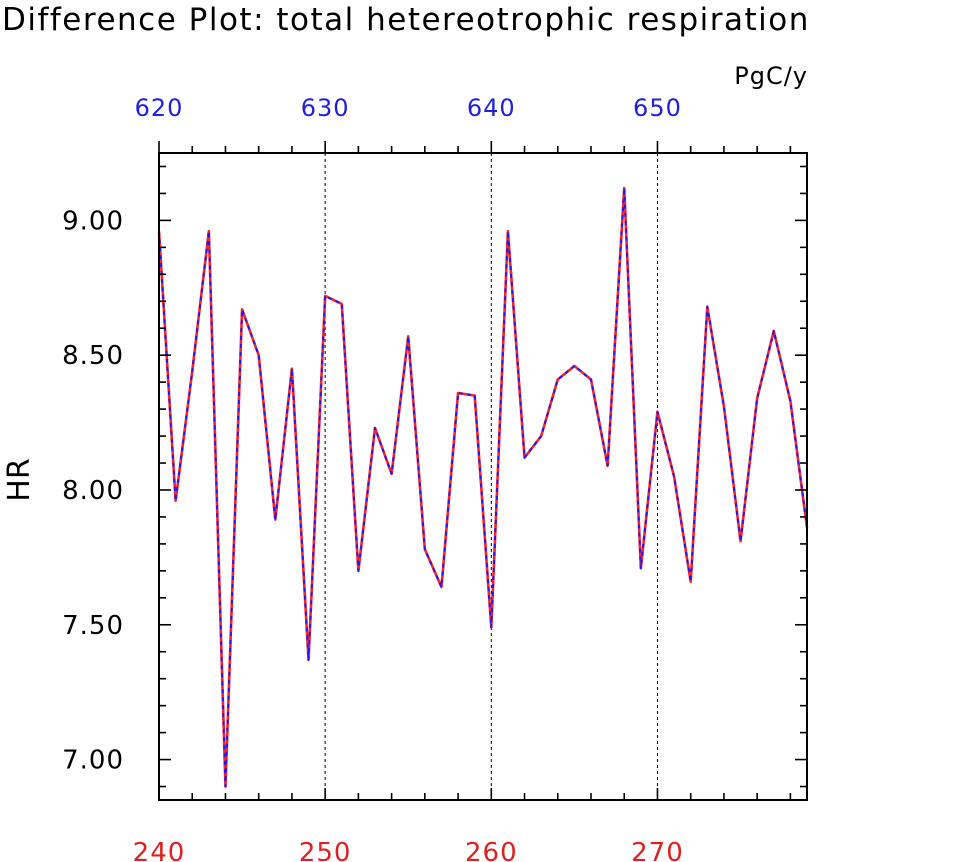 This screenshot has height=862, width=962. I want to click on x-tick-label-bottom: 240, so click(159, 850).